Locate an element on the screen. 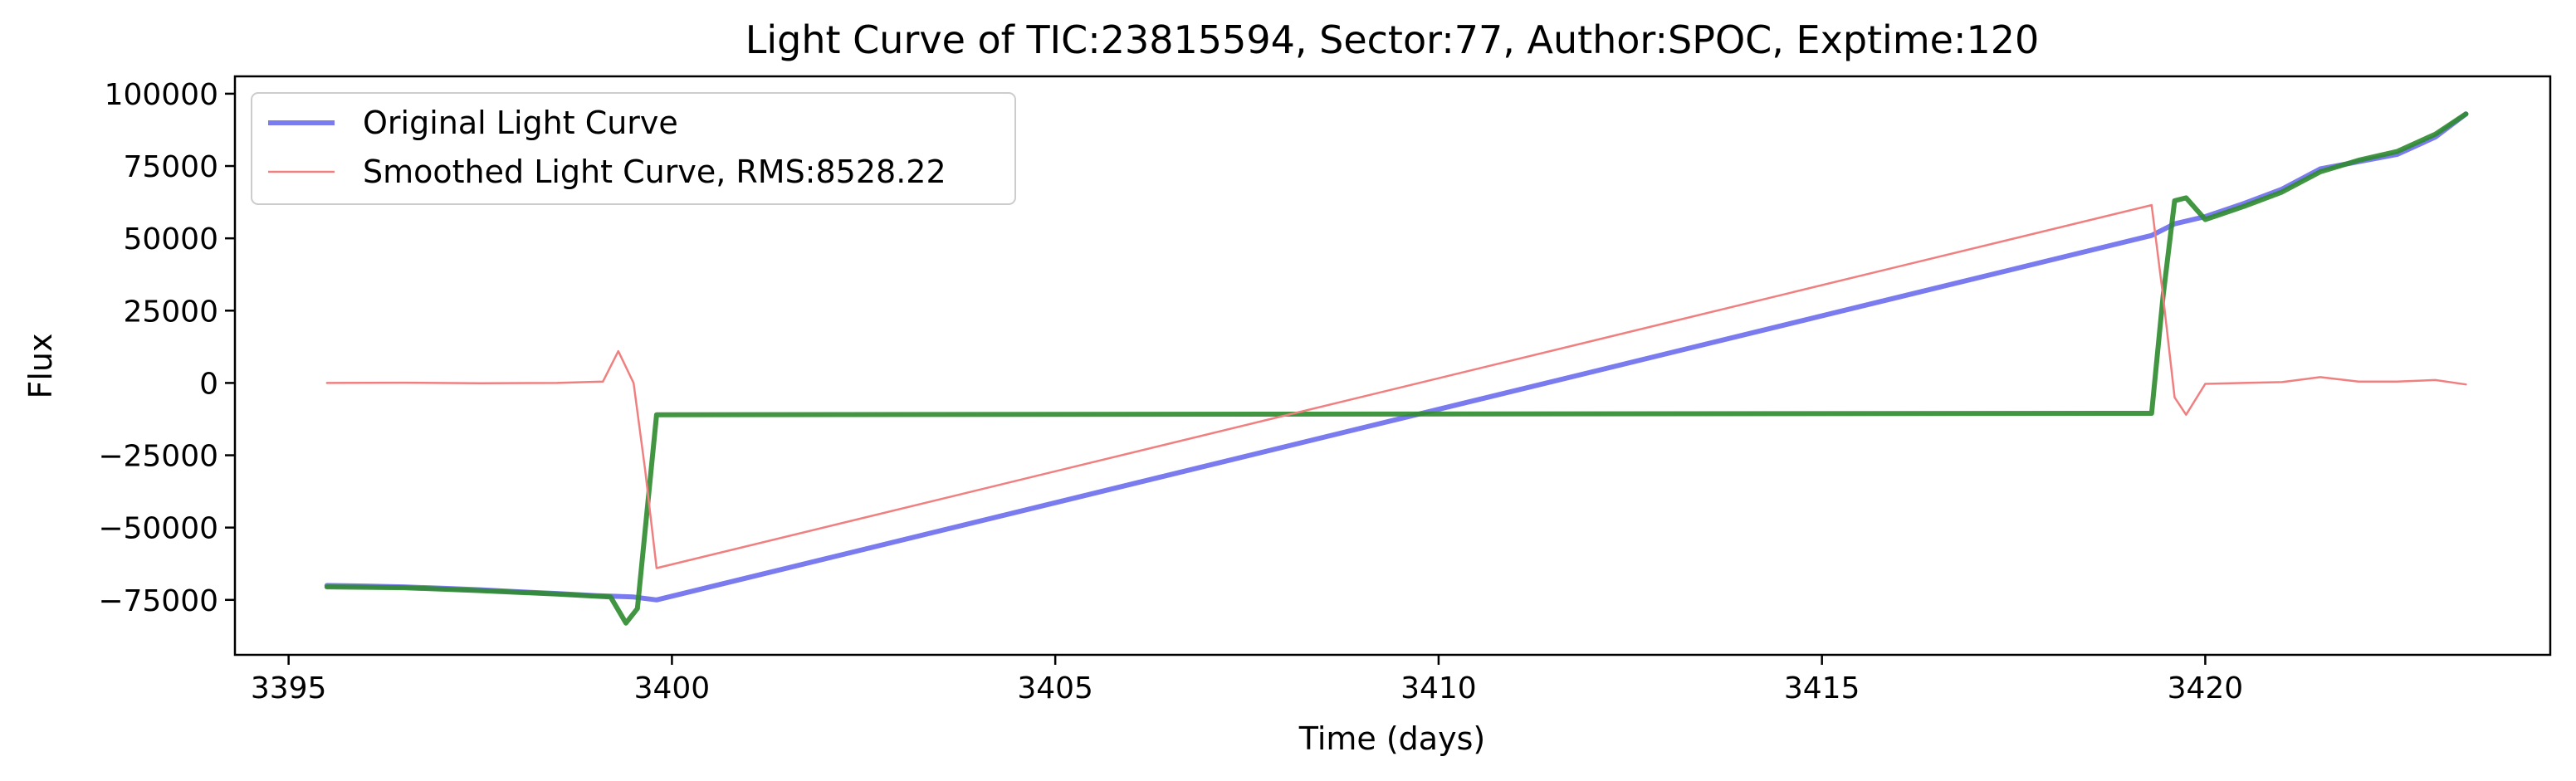 This screenshot has height=781, width=2576. y-axis: 100000 75000 50000 25000 0 −25000 −50000 −75000 is located at coordinates (166, 348).